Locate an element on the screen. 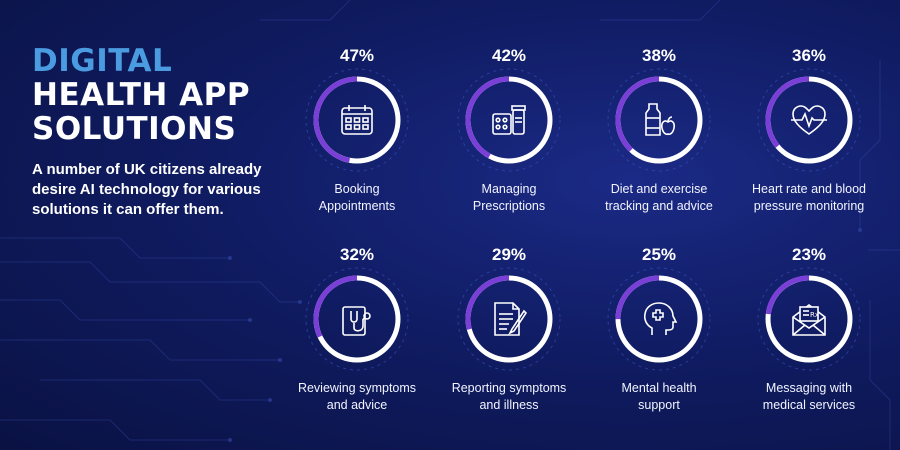  stat-label: Mental health support is located at coordinates (659, 396).